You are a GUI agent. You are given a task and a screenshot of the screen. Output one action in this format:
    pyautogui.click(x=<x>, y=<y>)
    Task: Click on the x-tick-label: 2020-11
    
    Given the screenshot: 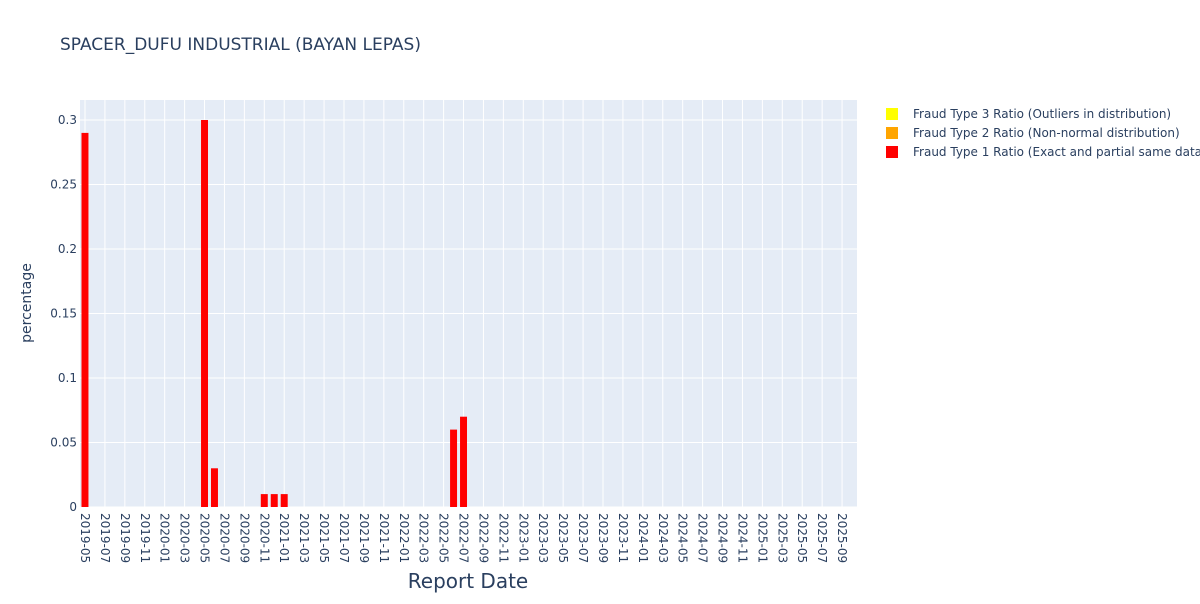 What is the action you would take?
    pyautogui.click(x=264, y=538)
    